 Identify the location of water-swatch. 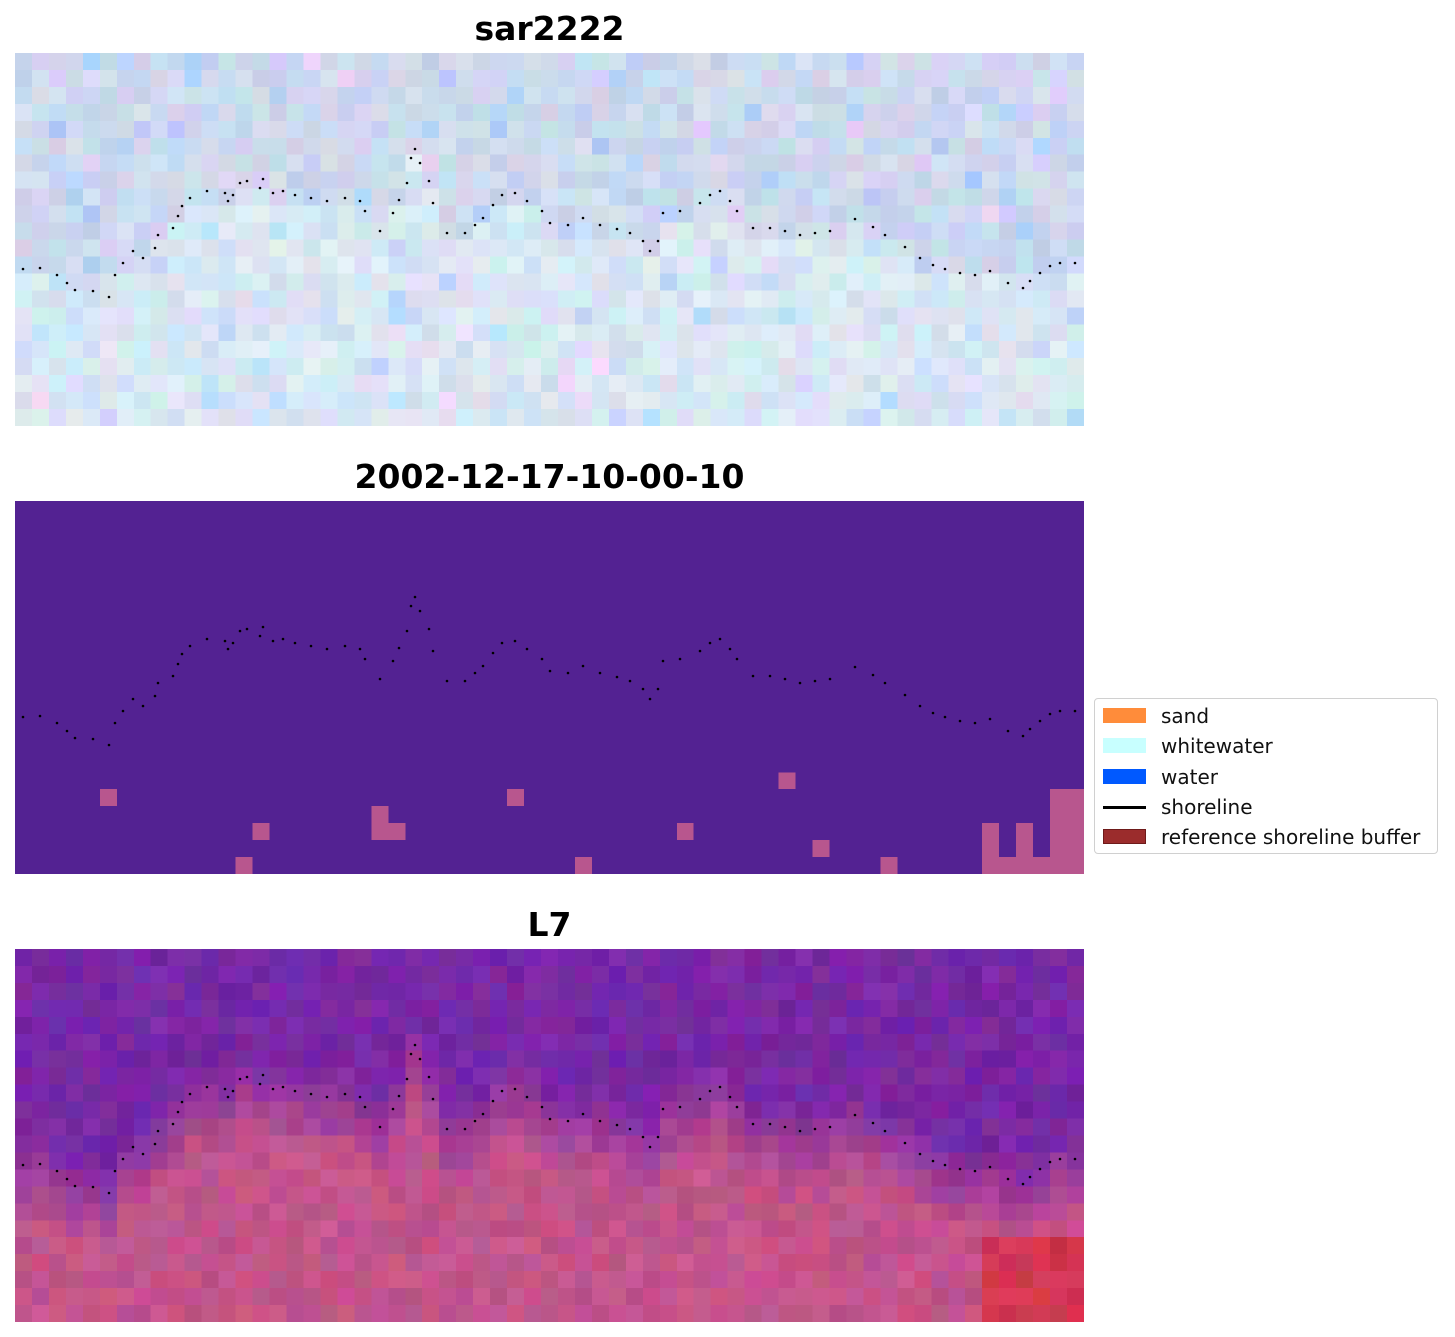
(1124, 776).